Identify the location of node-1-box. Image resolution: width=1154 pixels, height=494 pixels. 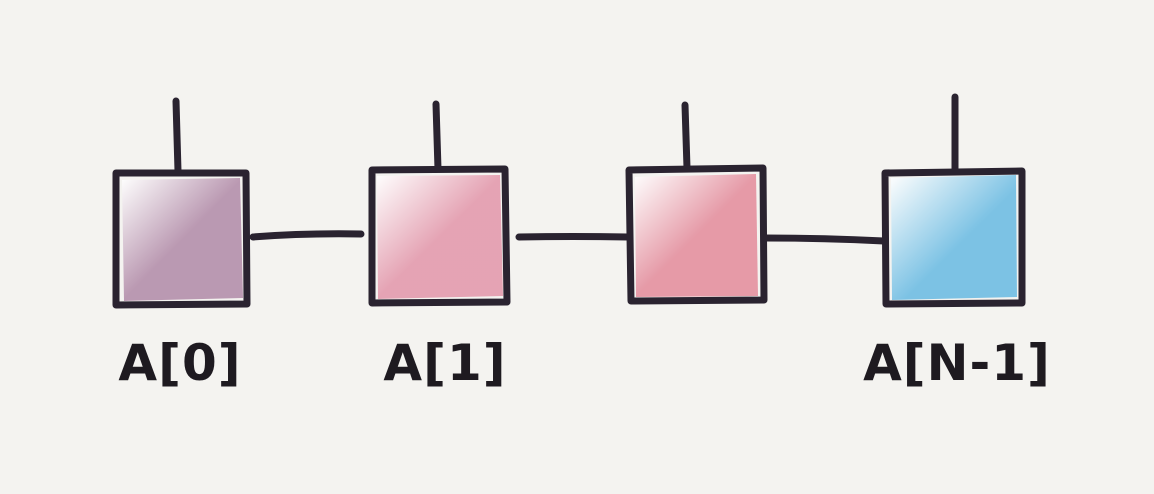
(439, 236).